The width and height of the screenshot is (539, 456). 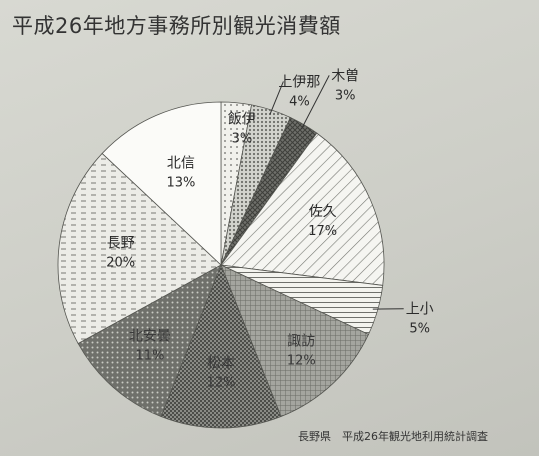 I want to click on slice-name-label-7: 松本, so click(x=221, y=364).